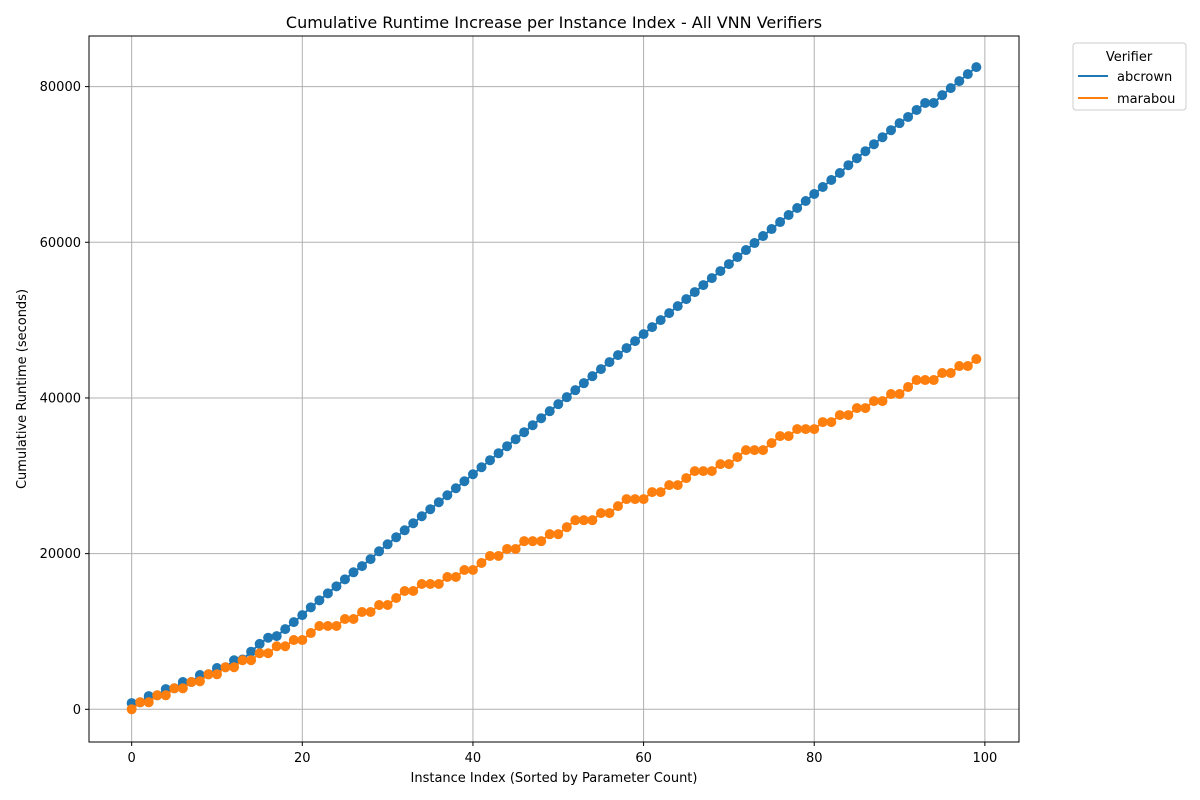  I want to click on x-tick-label: 60, so click(643, 758).